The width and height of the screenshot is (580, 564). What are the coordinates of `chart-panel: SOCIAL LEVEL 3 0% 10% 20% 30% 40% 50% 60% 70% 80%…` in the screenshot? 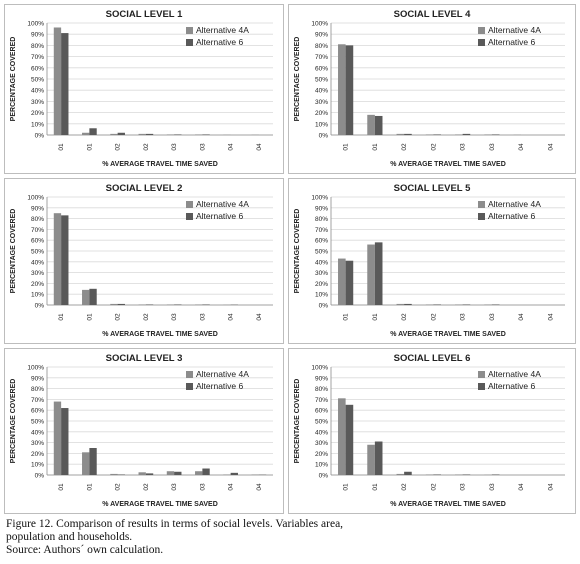 It's located at (144, 431).